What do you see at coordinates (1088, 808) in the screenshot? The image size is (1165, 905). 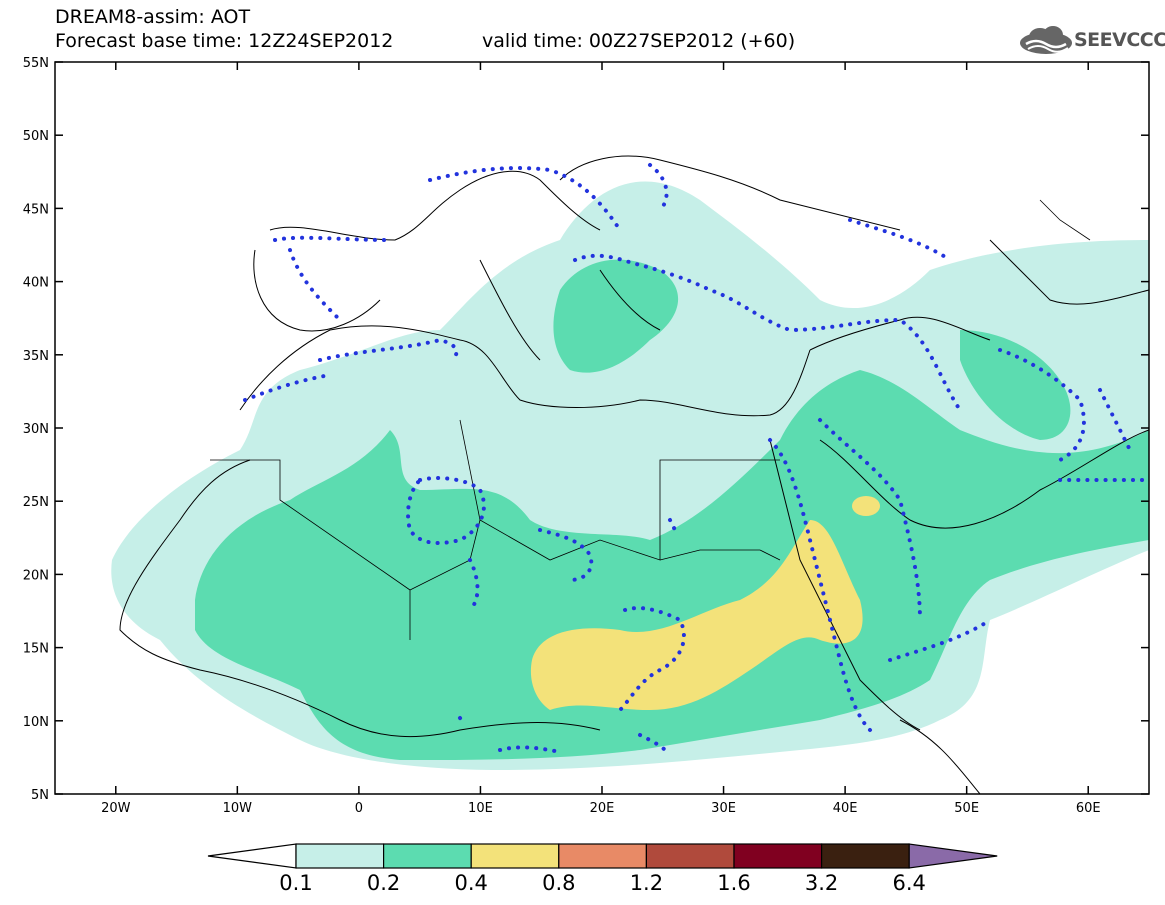 I see `lon-label: 60E` at bounding box center [1088, 808].